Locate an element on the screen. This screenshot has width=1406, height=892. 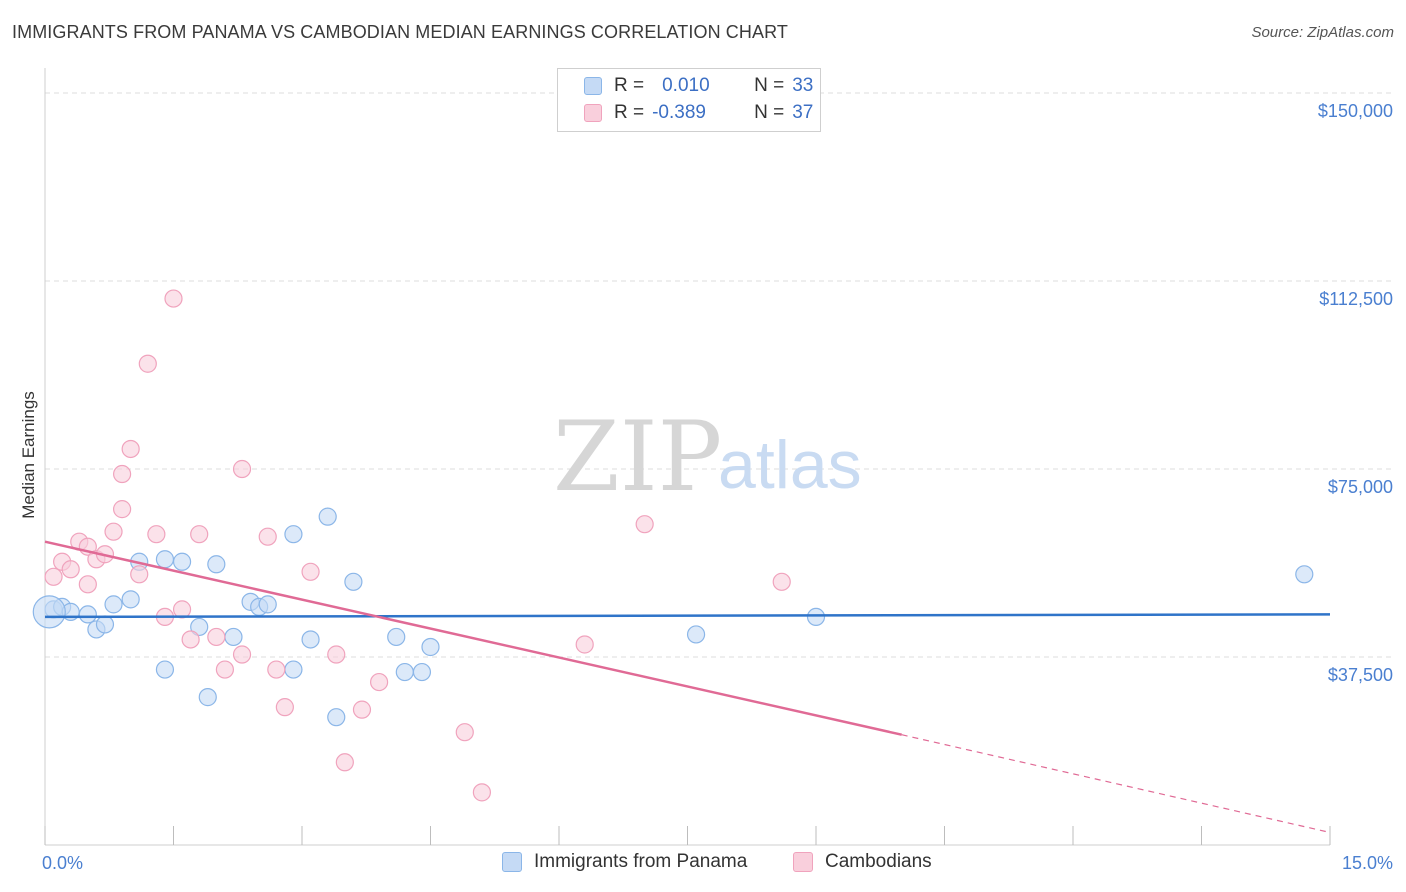
y-tick-label: $150,000 is located at coordinates (1355, 111).